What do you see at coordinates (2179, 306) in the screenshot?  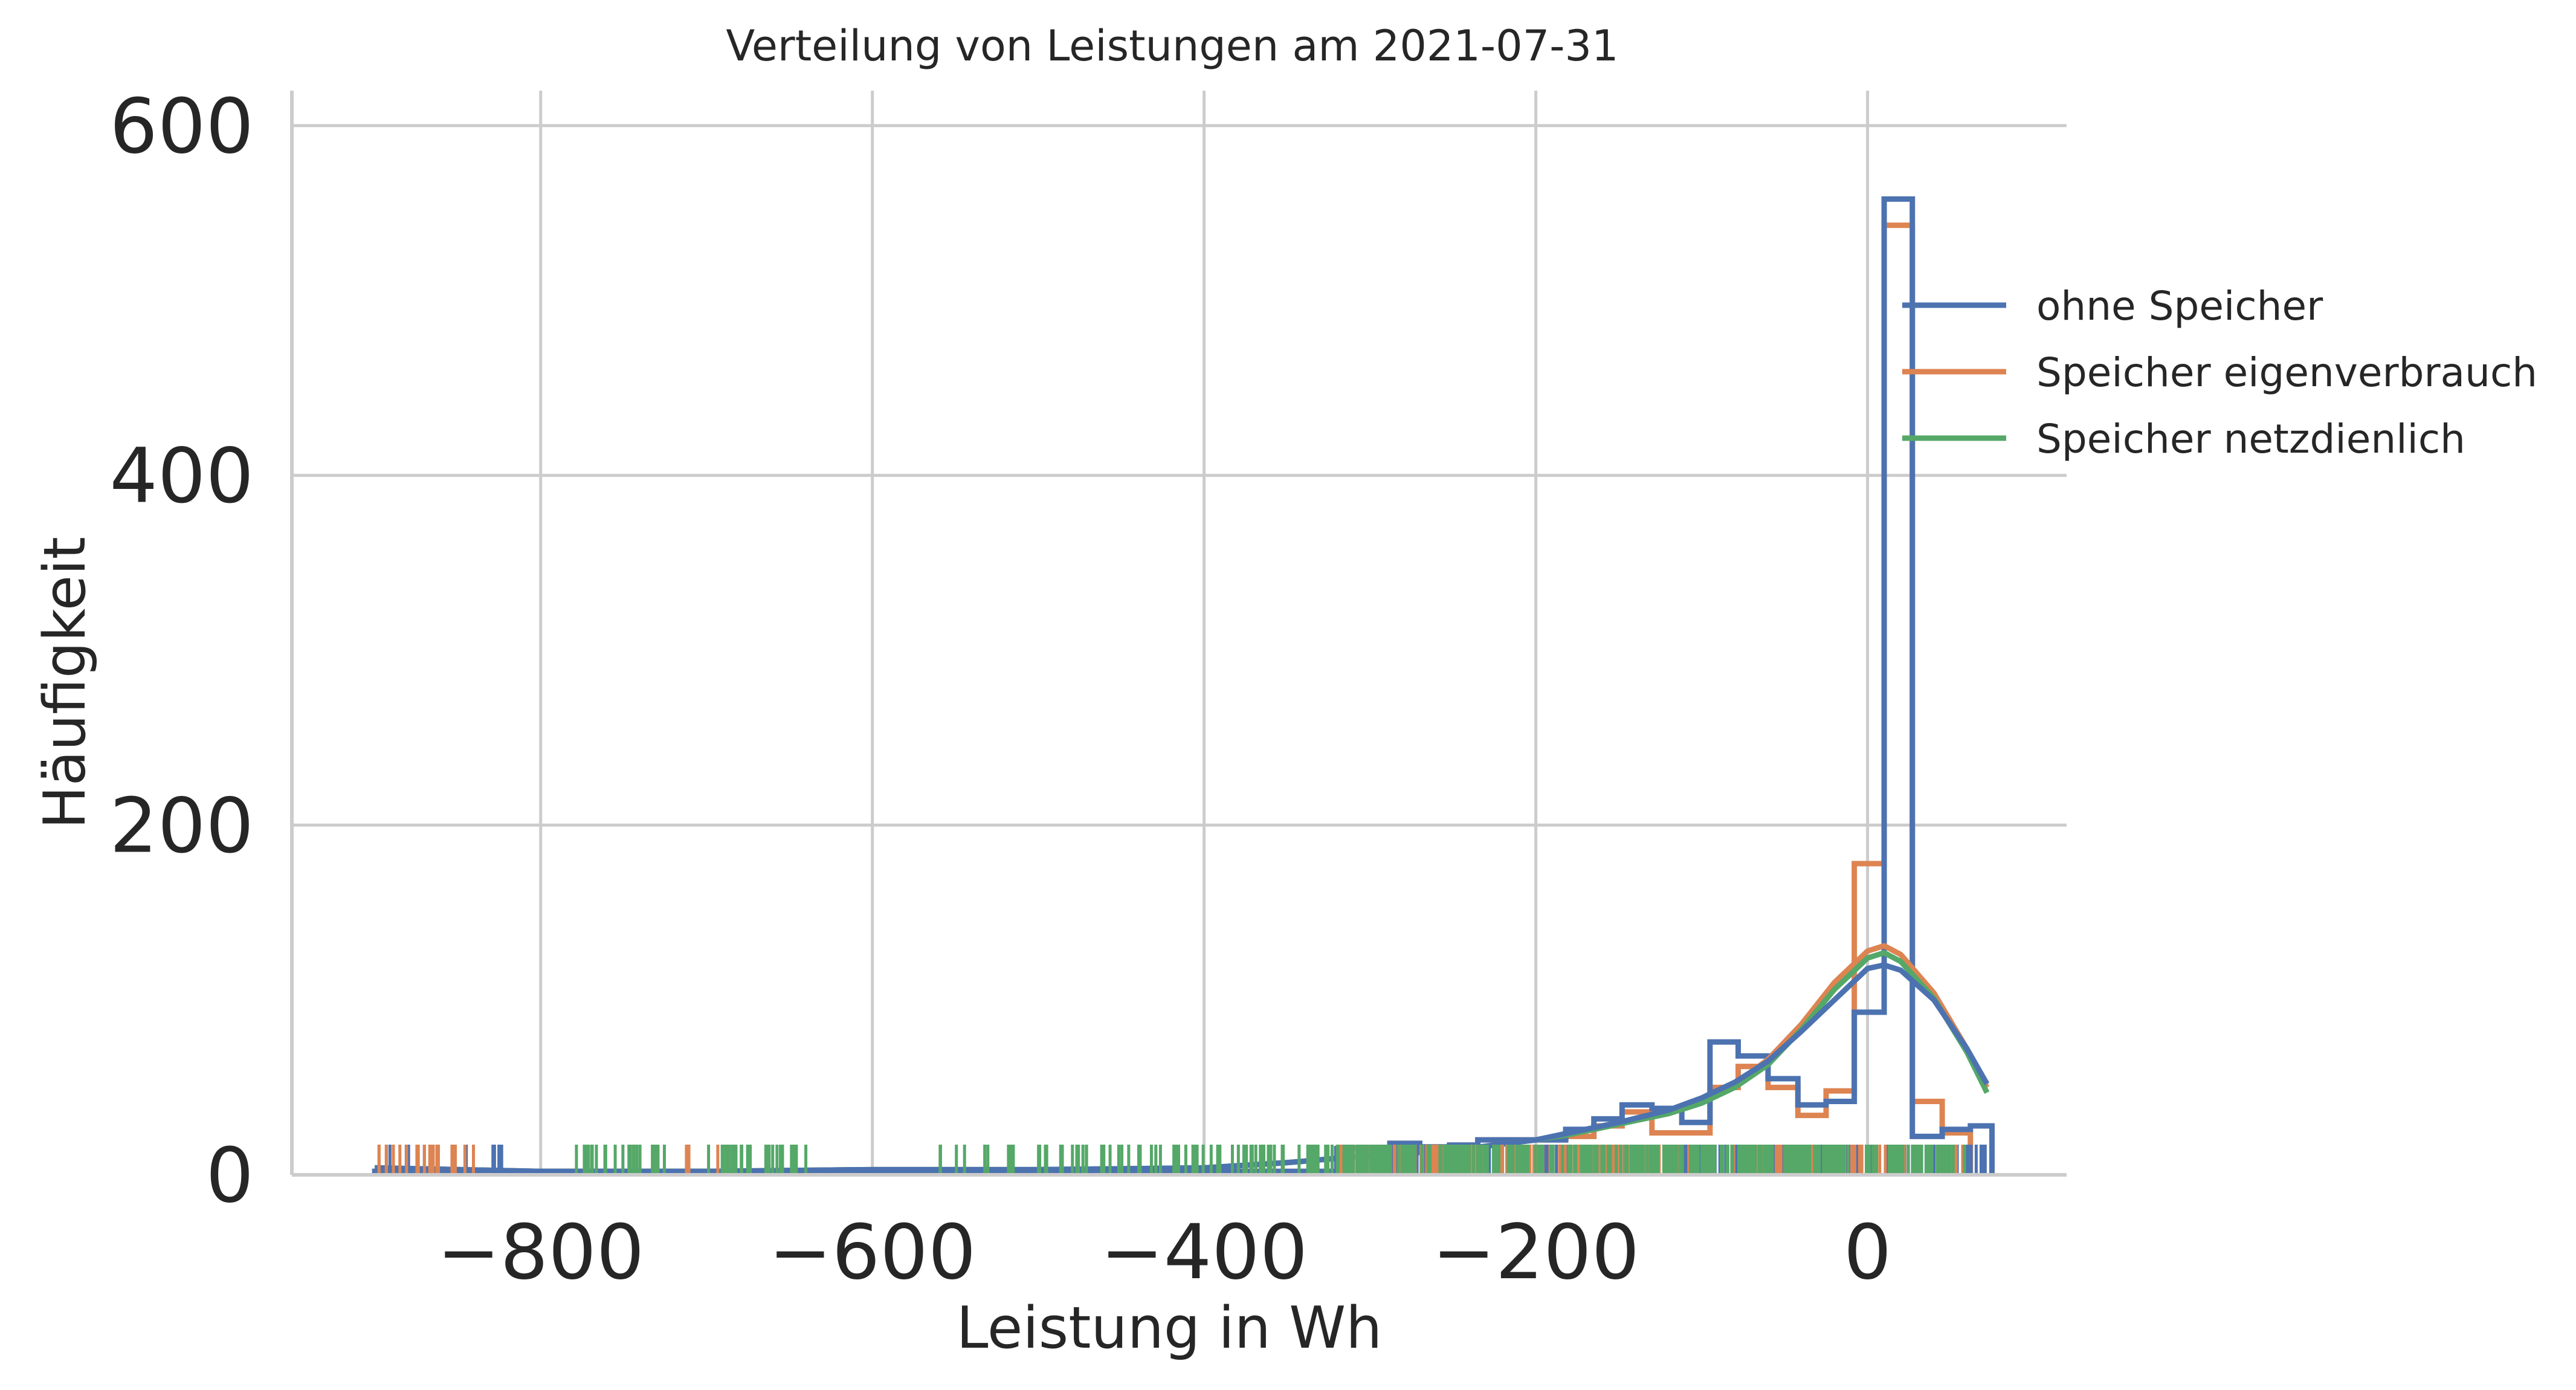 I see `legend-label-0: ohne Speicher` at bounding box center [2179, 306].